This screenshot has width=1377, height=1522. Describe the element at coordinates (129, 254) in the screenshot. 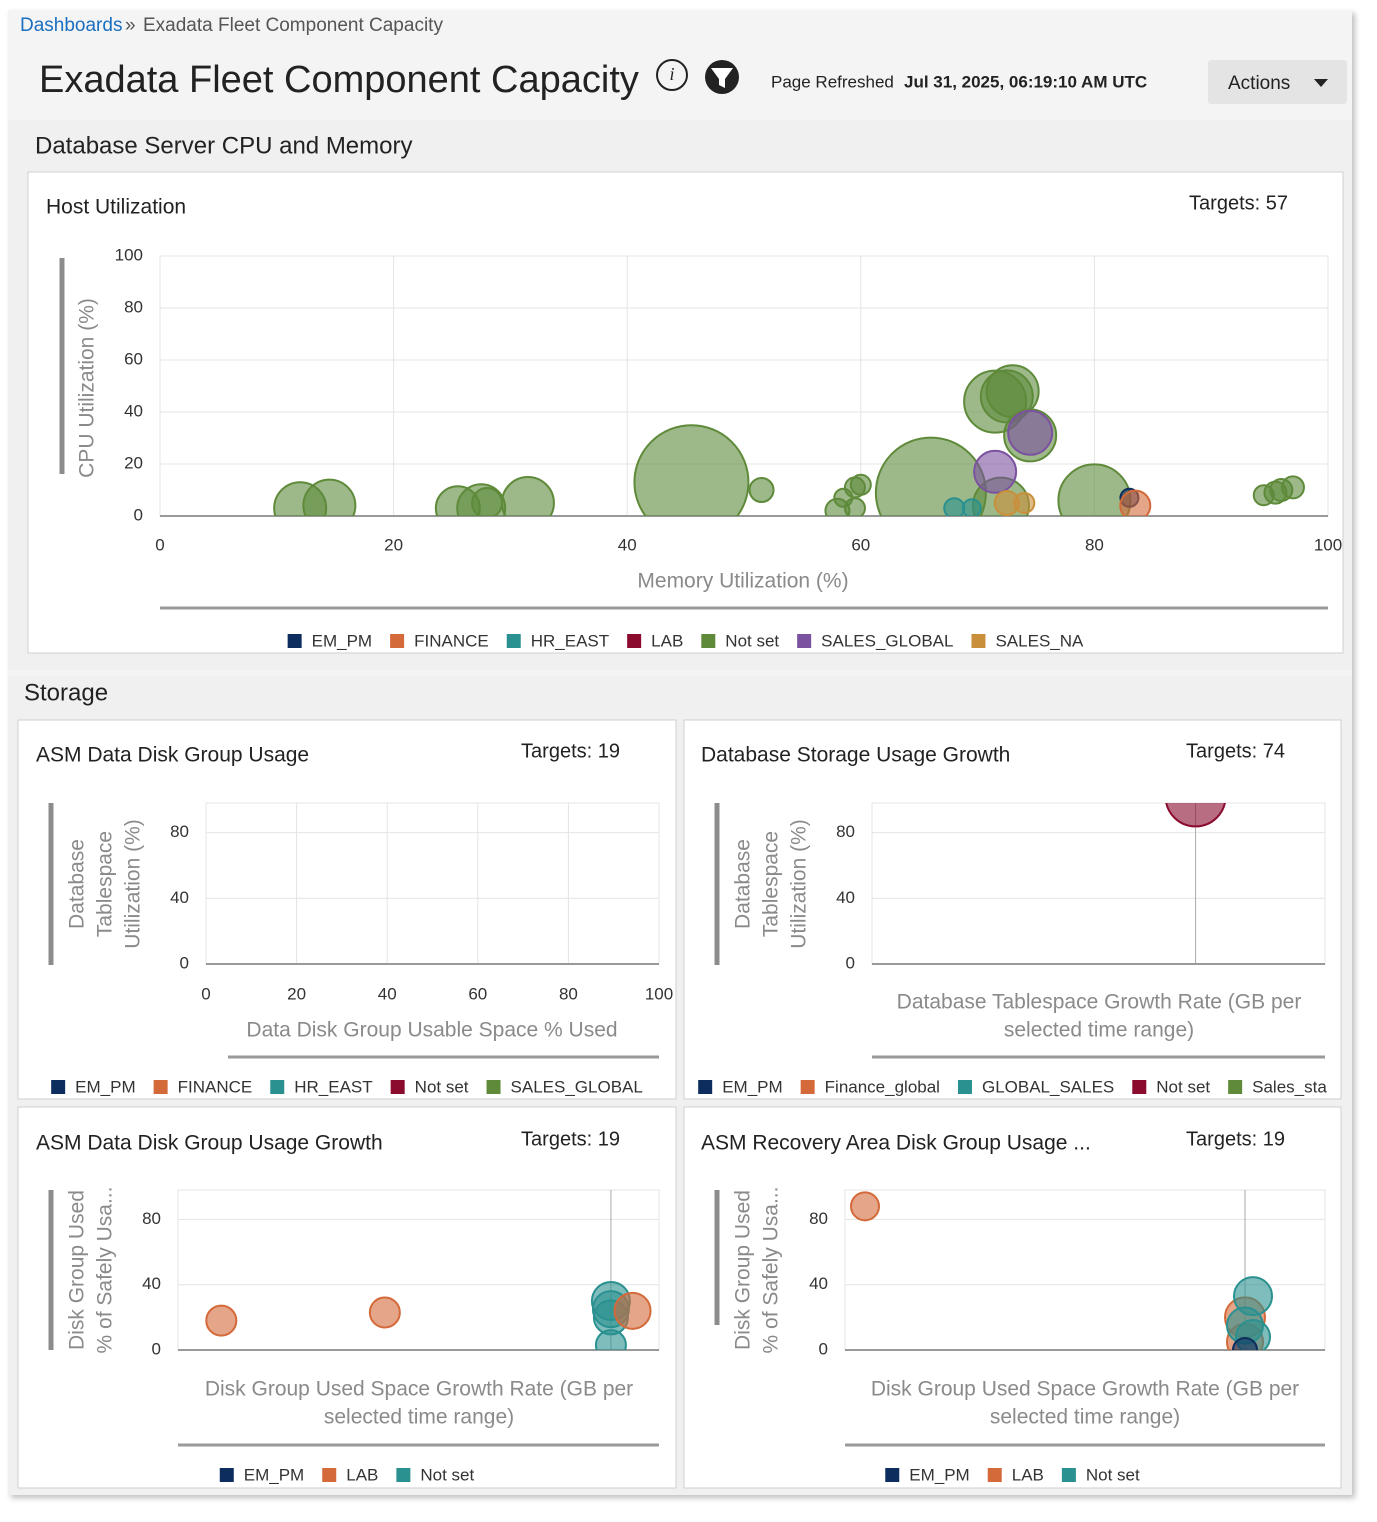

I see `y-tick-label: 100` at that location.